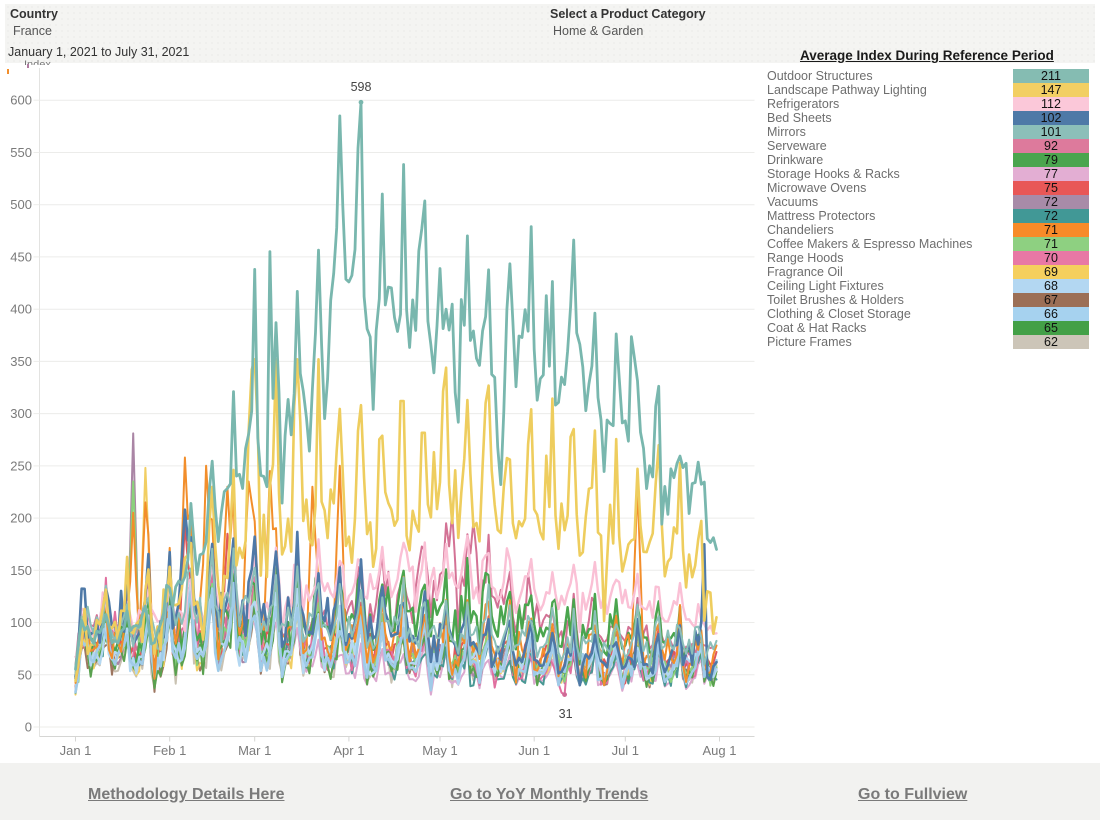 The height and width of the screenshot is (826, 1100). I want to click on svg-text: Jul 1, so click(625, 750).